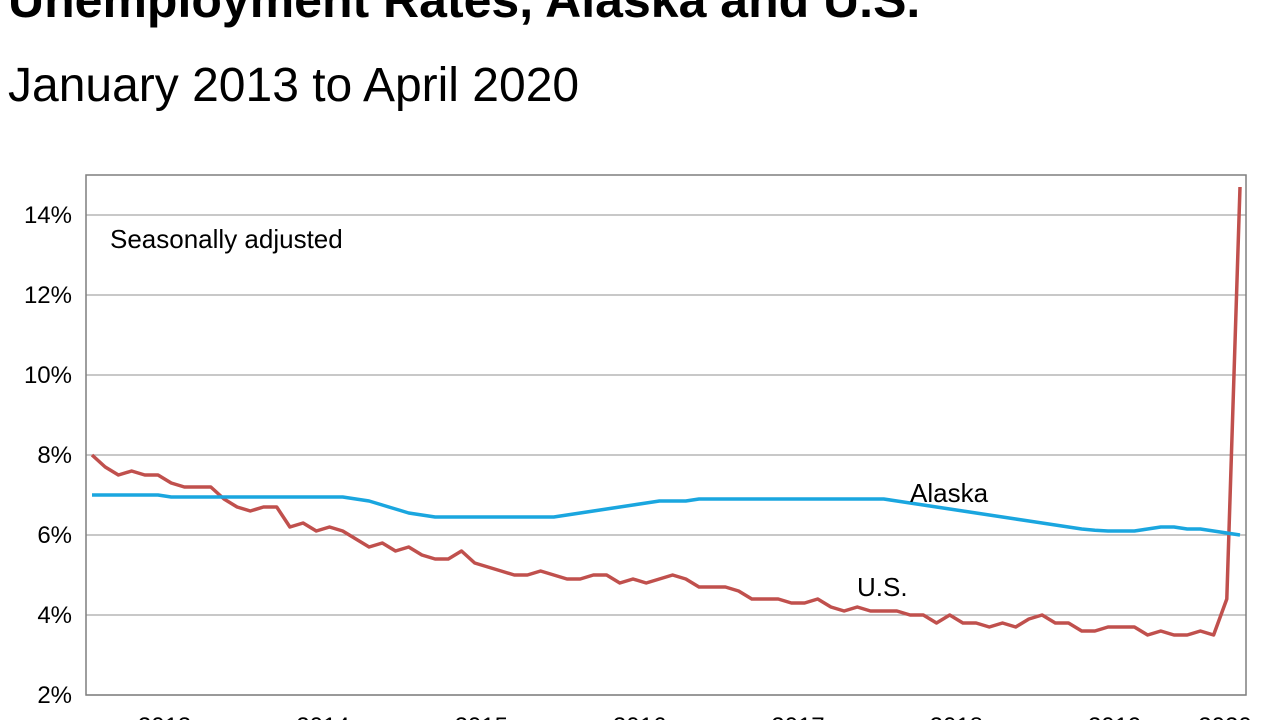 Image resolution: width=1280 pixels, height=720 pixels. What do you see at coordinates (639, 716) in the screenshot?
I see `x-tick-label: 2016` at bounding box center [639, 716].